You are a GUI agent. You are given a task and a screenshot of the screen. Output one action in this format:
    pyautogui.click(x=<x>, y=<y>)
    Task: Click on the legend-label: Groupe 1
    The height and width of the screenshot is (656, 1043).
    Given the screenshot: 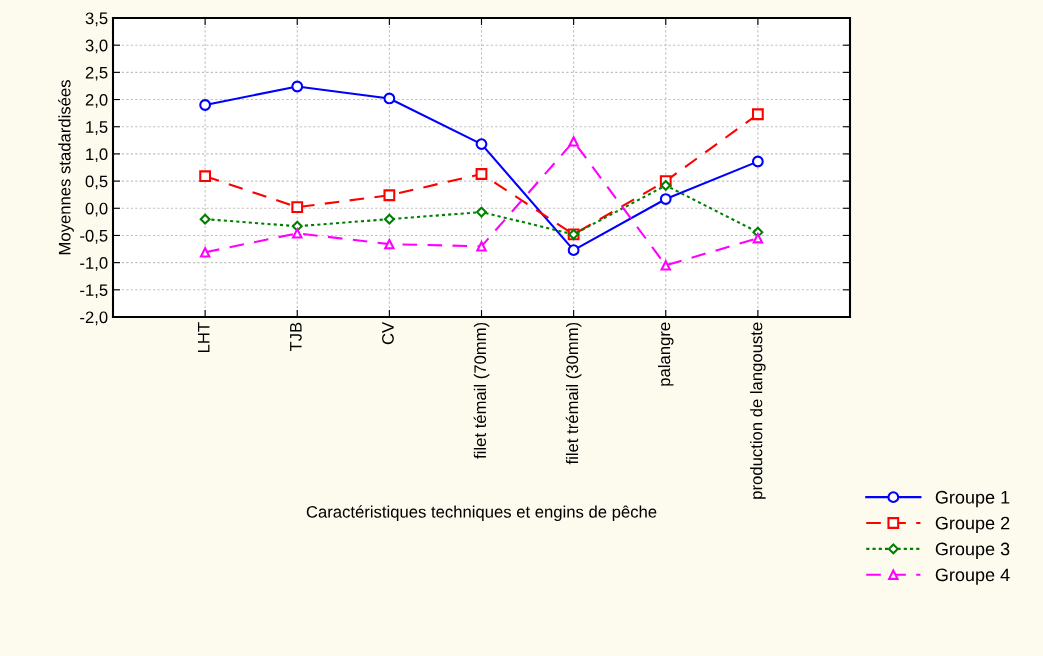 What is the action you would take?
    pyautogui.click(x=972, y=499)
    